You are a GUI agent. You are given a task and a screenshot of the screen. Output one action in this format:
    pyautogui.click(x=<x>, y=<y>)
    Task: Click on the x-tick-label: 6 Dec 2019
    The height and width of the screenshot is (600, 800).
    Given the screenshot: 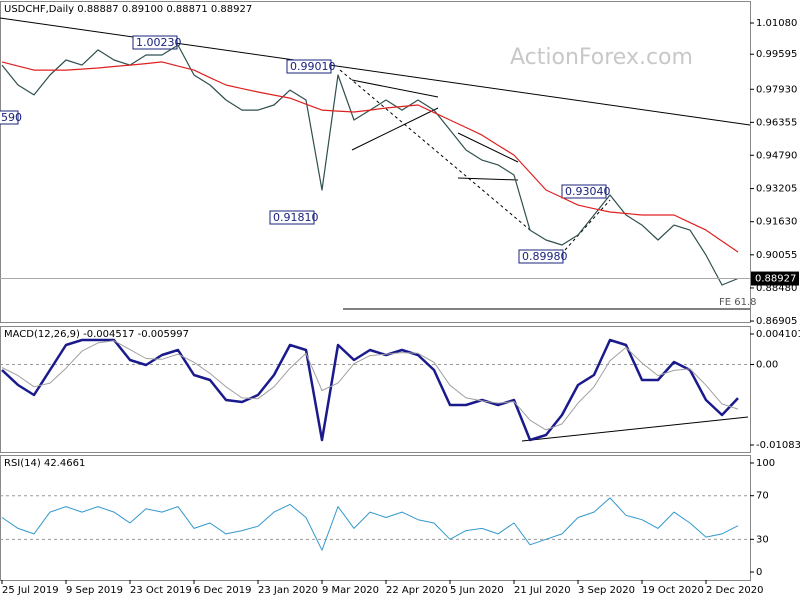 What is the action you would take?
    pyautogui.click(x=223, y=590)
    